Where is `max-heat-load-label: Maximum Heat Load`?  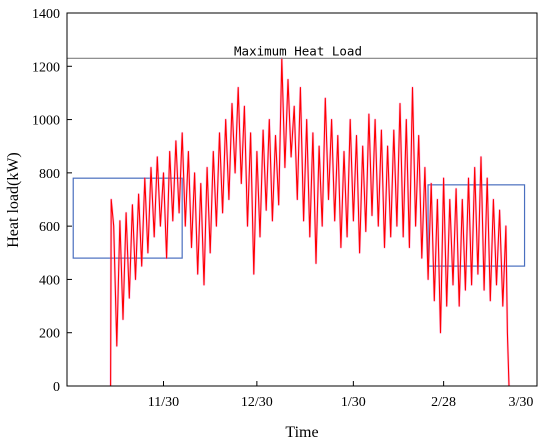
max-heat-load-label: Maximum Heat Load is located at coordinates (298, 50).